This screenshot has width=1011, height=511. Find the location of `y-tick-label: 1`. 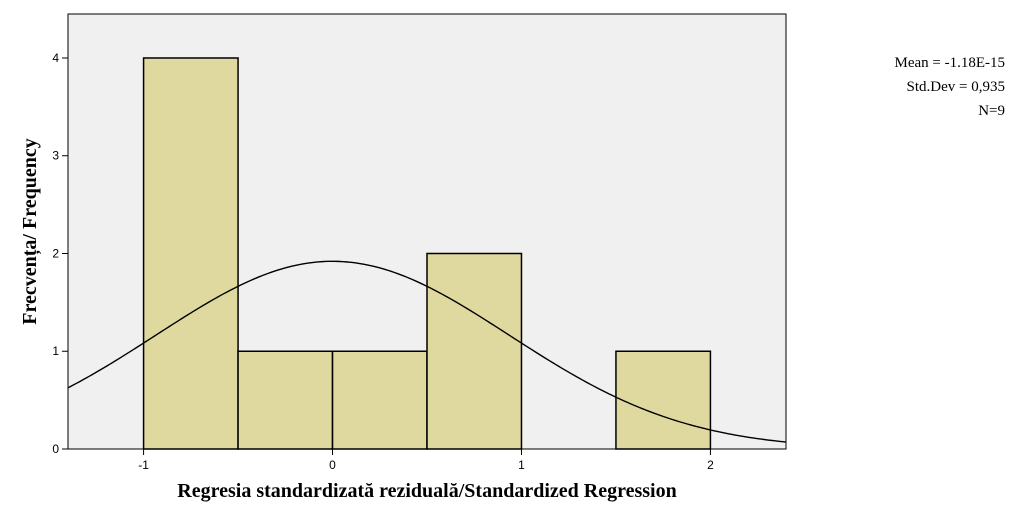

y-tick-label: 1 is located at coordinates (55, 351).